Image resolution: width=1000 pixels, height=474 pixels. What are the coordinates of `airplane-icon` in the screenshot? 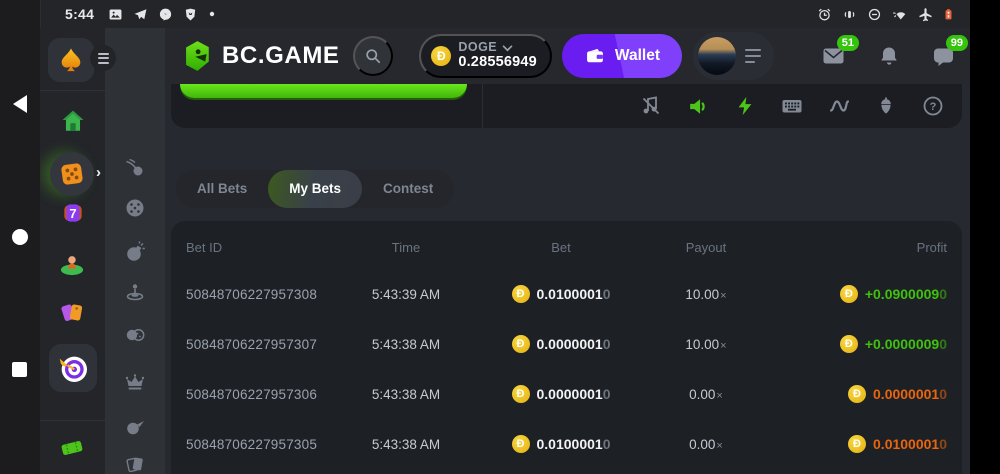 It's located at (925, 14).